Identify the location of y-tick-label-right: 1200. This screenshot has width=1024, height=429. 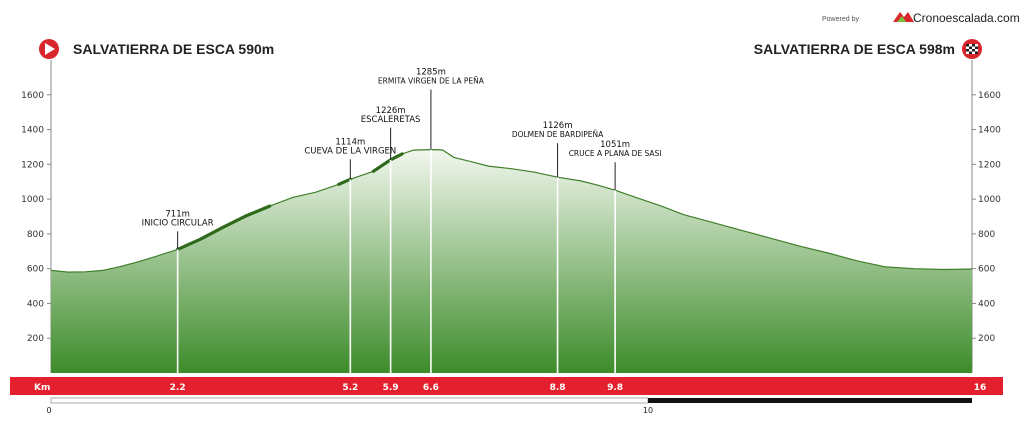
(989, 165).